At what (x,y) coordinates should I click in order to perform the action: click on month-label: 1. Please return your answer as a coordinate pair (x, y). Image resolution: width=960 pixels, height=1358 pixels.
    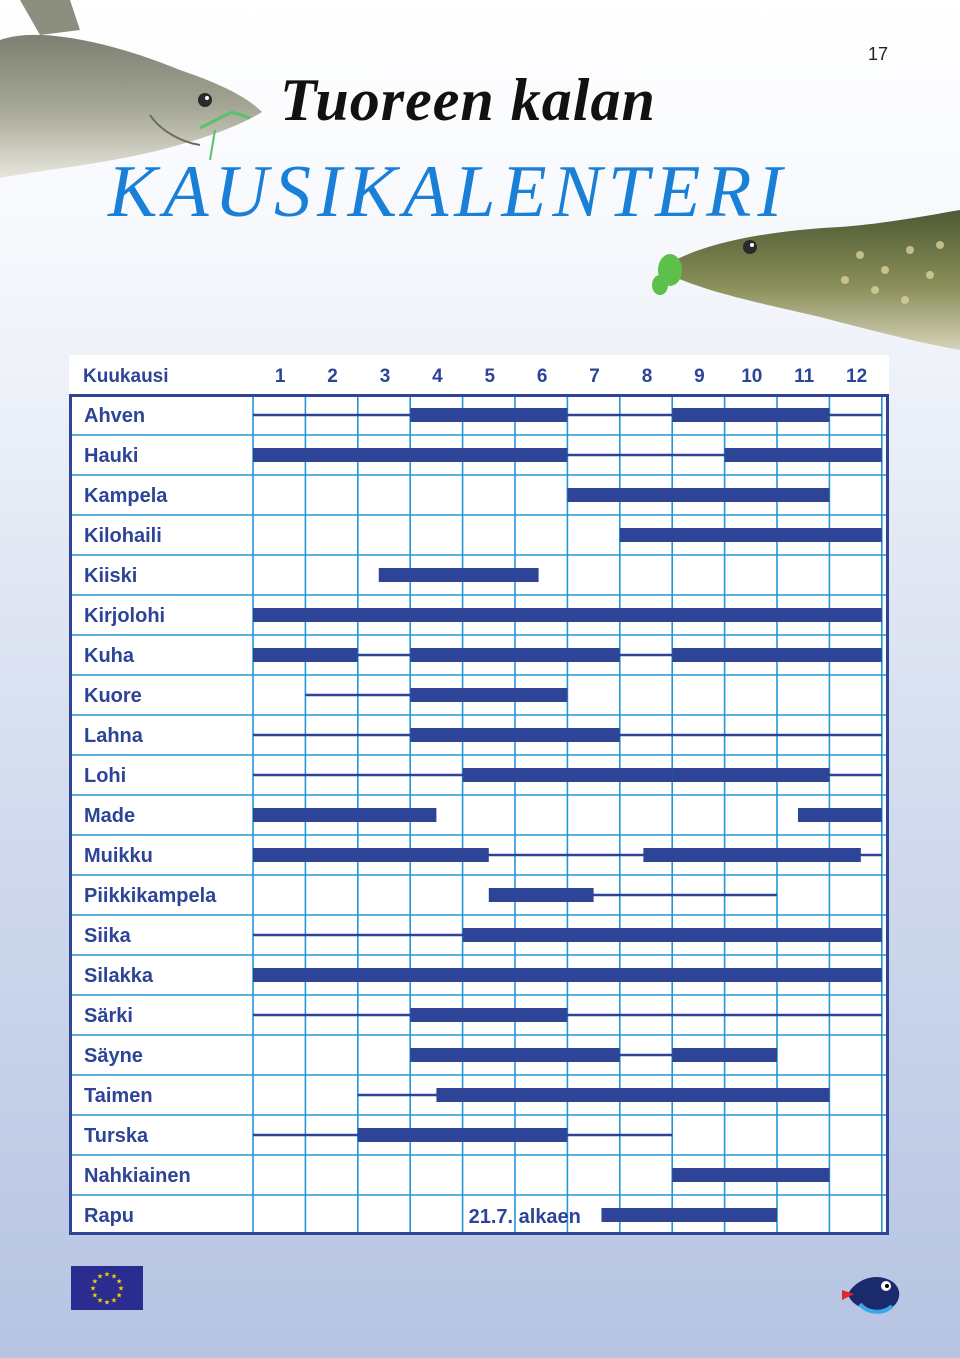
    Looking at the image, I should click on (280, 376).